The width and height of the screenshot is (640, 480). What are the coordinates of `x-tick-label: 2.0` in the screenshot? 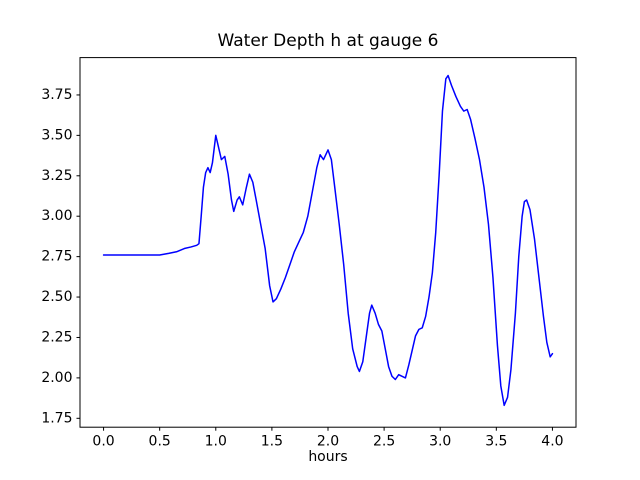 It's located at (328, 441).